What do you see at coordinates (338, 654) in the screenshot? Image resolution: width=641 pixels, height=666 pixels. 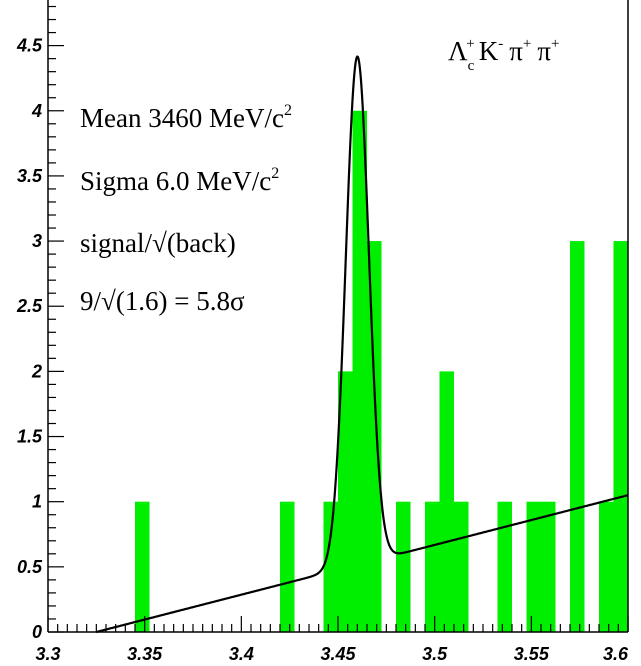 I see `x-tick-label: 3.45` at bounding box center [338, 654].